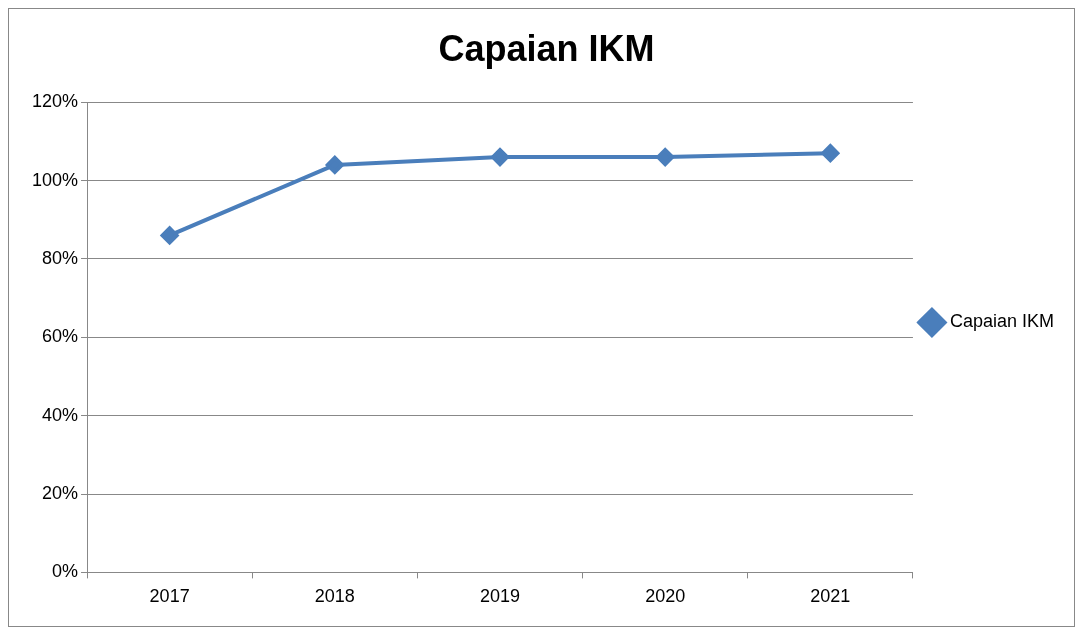 Image resolution: width=1083 pixels, height=635 pixels. What do you see at coordinates (60, 493) in the screenshot?
I see `y-tick-label: 20%` at bounding box center [60, 493].